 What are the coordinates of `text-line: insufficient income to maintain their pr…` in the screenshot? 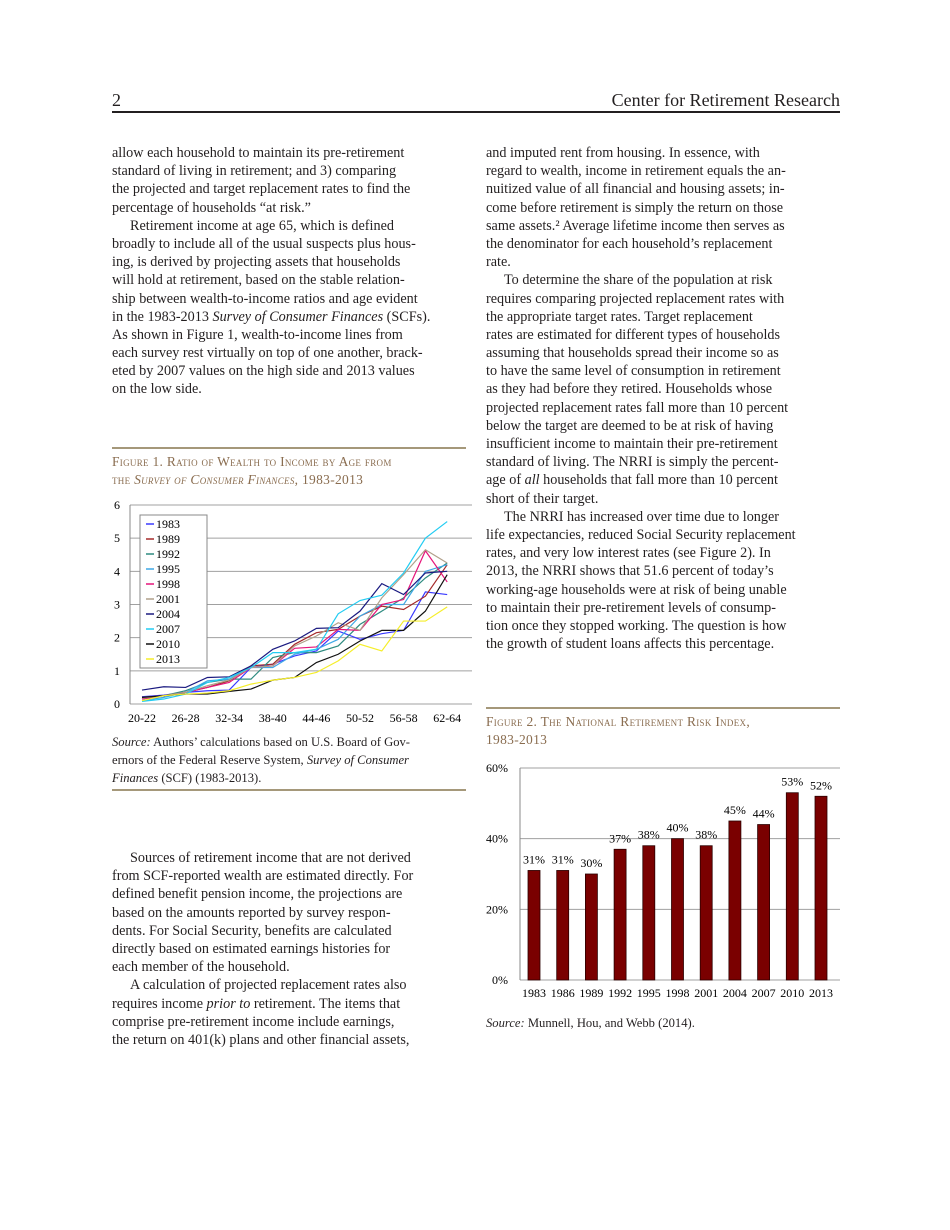 It's located at (632, 444).